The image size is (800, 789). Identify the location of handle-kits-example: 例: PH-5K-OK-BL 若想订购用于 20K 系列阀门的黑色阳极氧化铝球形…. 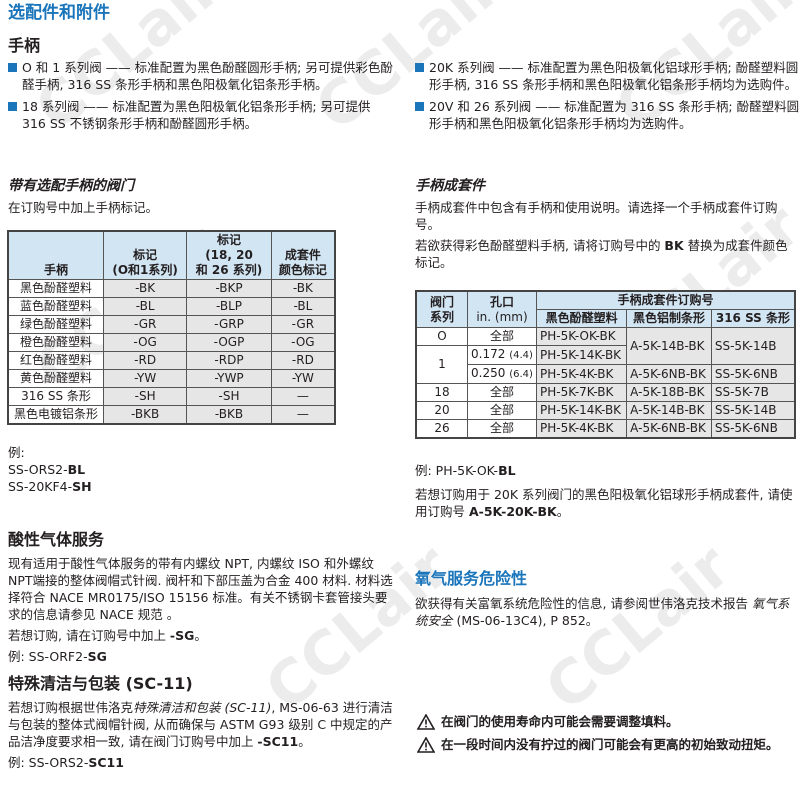
(607, 493).